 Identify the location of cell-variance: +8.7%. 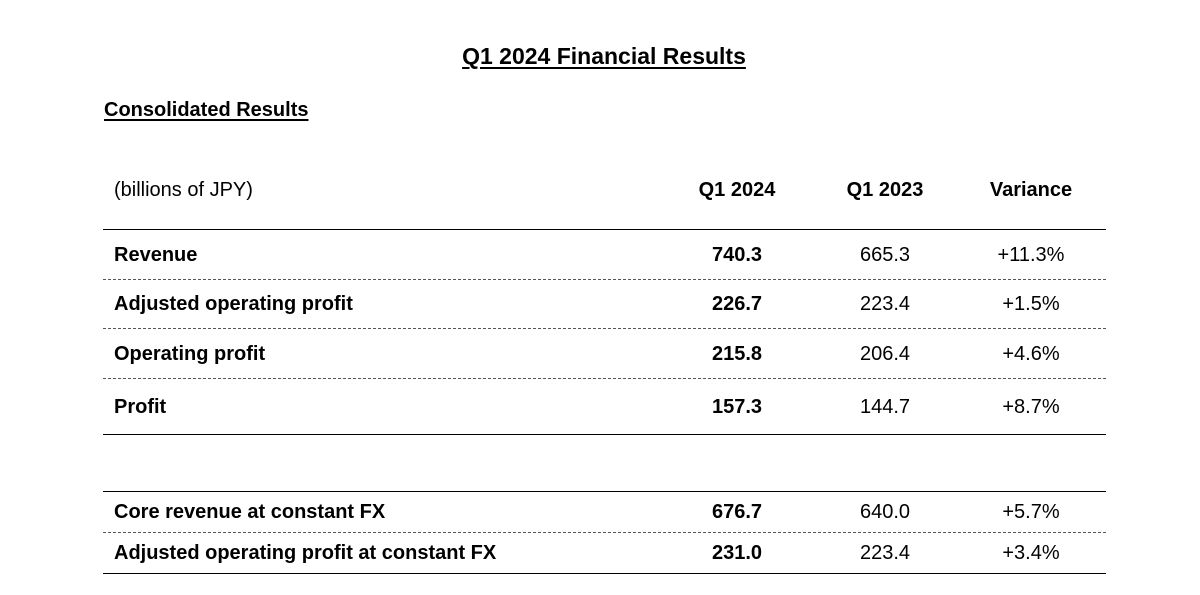
(1031, 407).